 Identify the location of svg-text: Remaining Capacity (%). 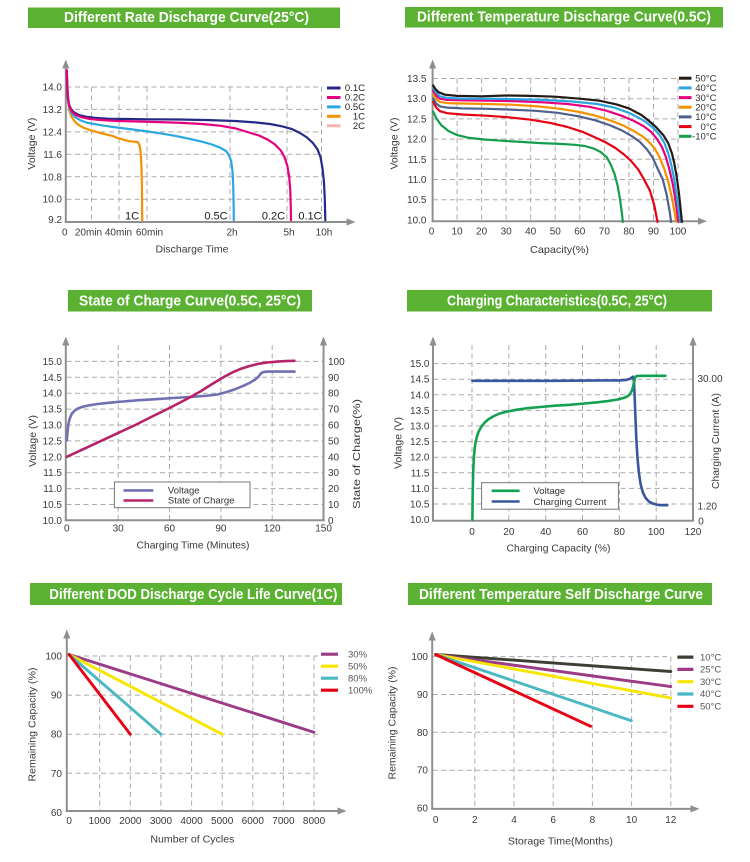
(33, 725).